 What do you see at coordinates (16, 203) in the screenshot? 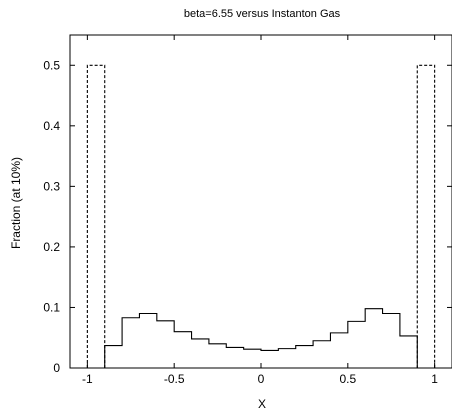
I see `y-axis-label: Fraction (at 10%)` at bounding box center [16, 203].